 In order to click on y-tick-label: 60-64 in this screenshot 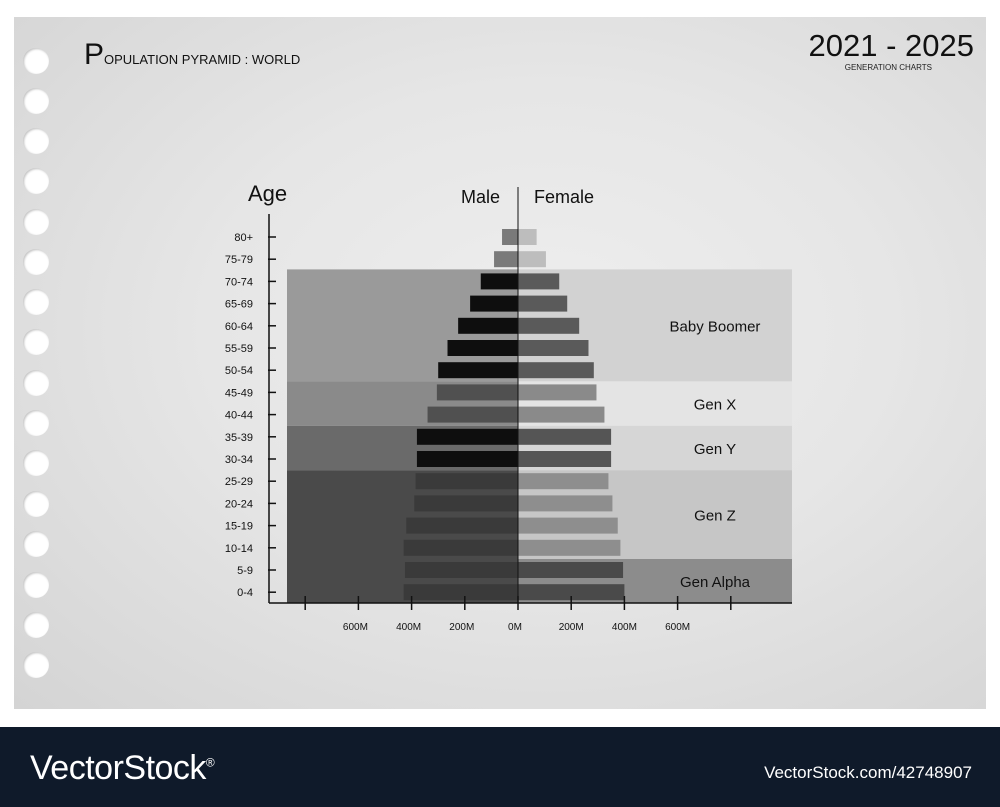, I will do `click(239, 327)`.